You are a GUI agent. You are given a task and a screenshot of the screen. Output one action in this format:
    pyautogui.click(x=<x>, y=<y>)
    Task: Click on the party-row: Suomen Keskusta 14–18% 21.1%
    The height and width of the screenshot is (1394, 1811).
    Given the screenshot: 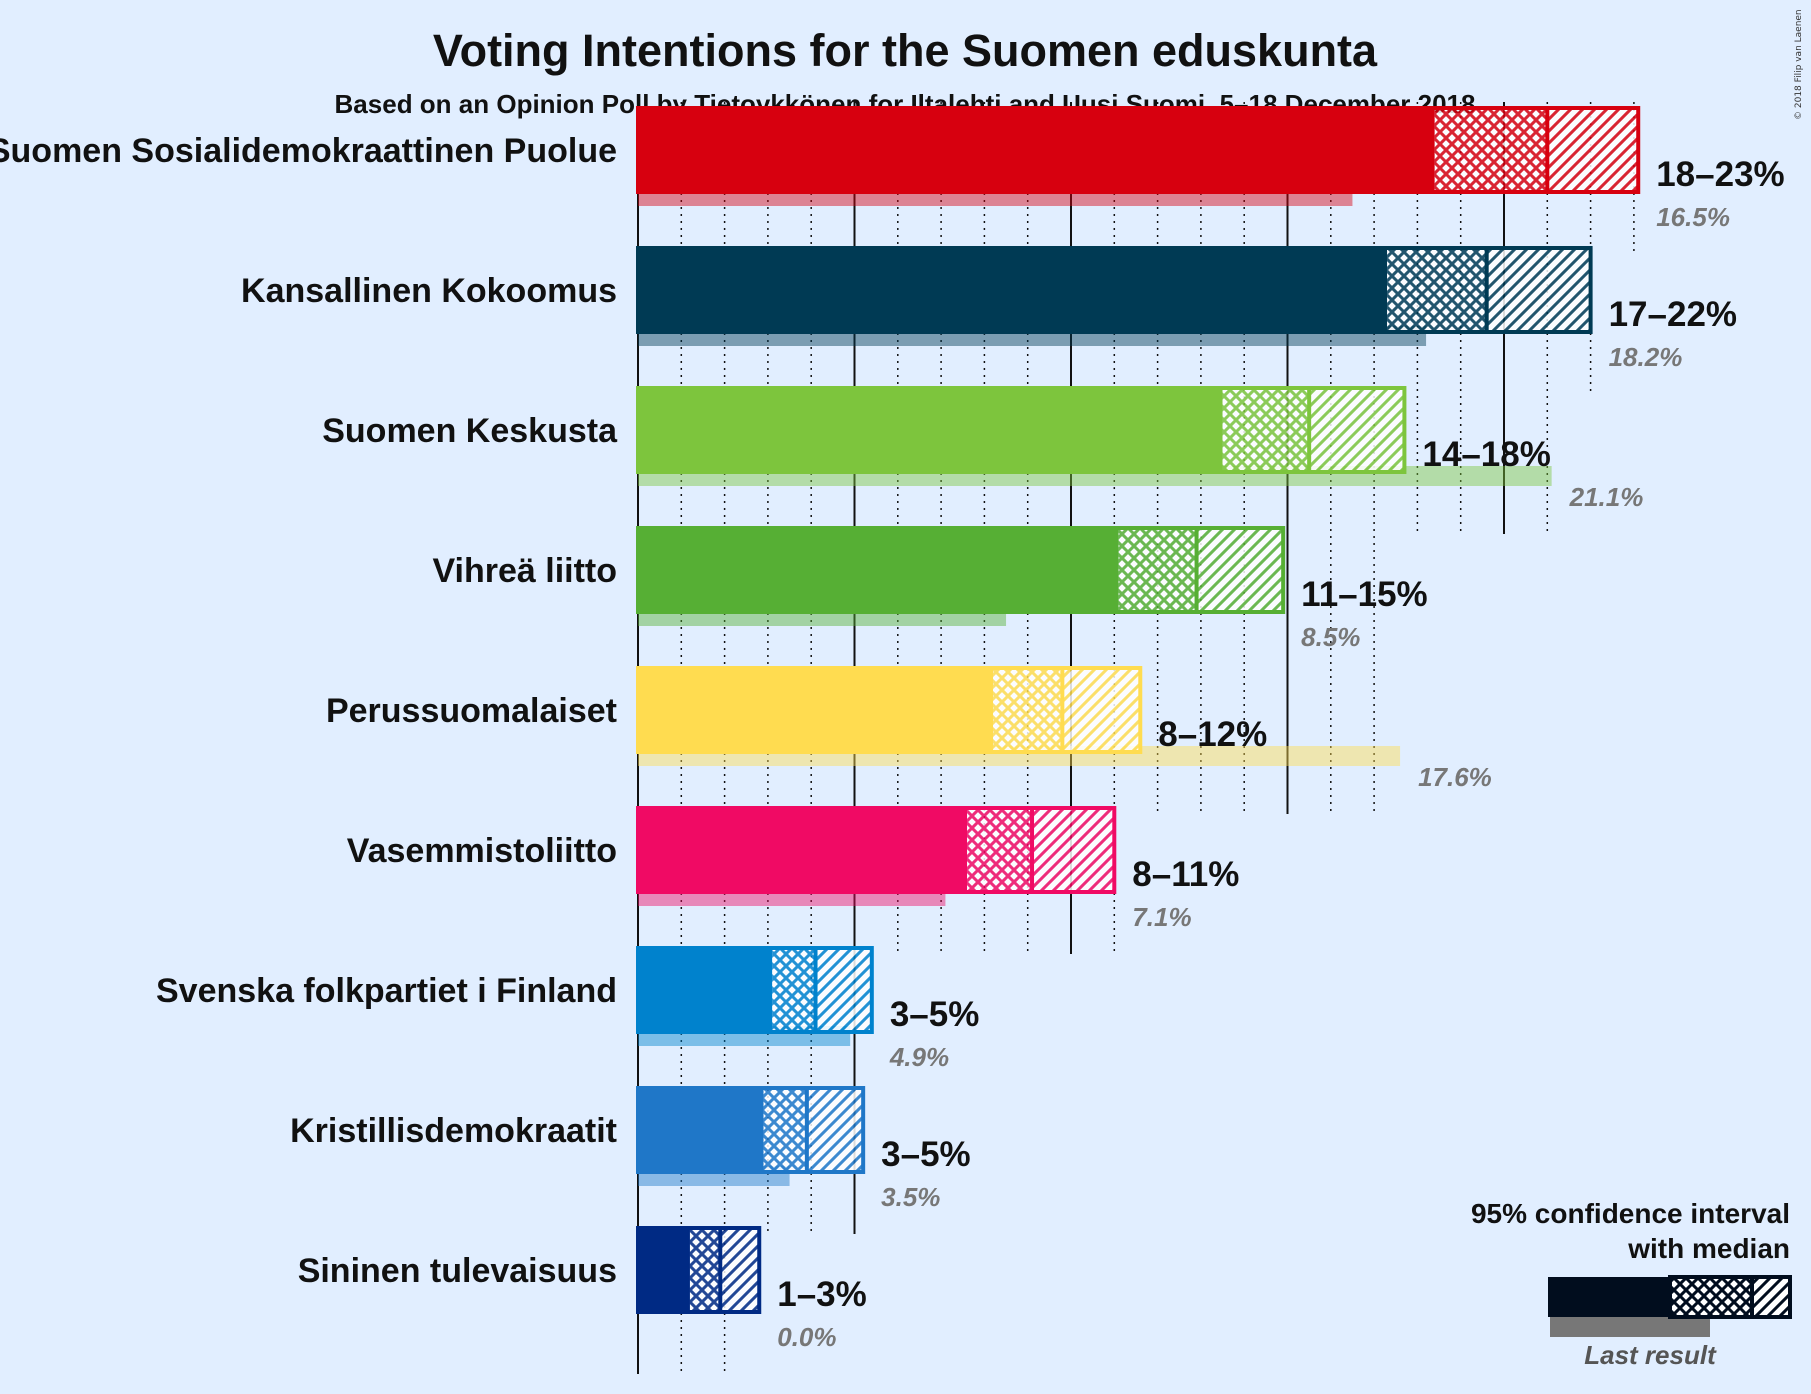 What is the action you would take?
    pyautogui.click(x=983, y=449)
    